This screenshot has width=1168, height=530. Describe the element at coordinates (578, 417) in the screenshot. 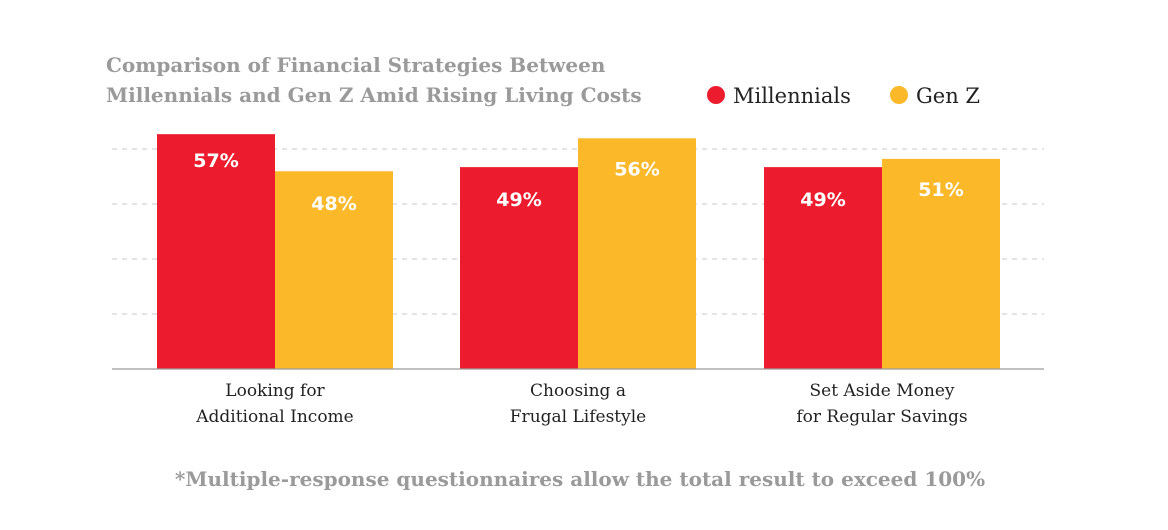

I see `x-tick-label-2-line-2: Frugal Lifestyle` at that location.